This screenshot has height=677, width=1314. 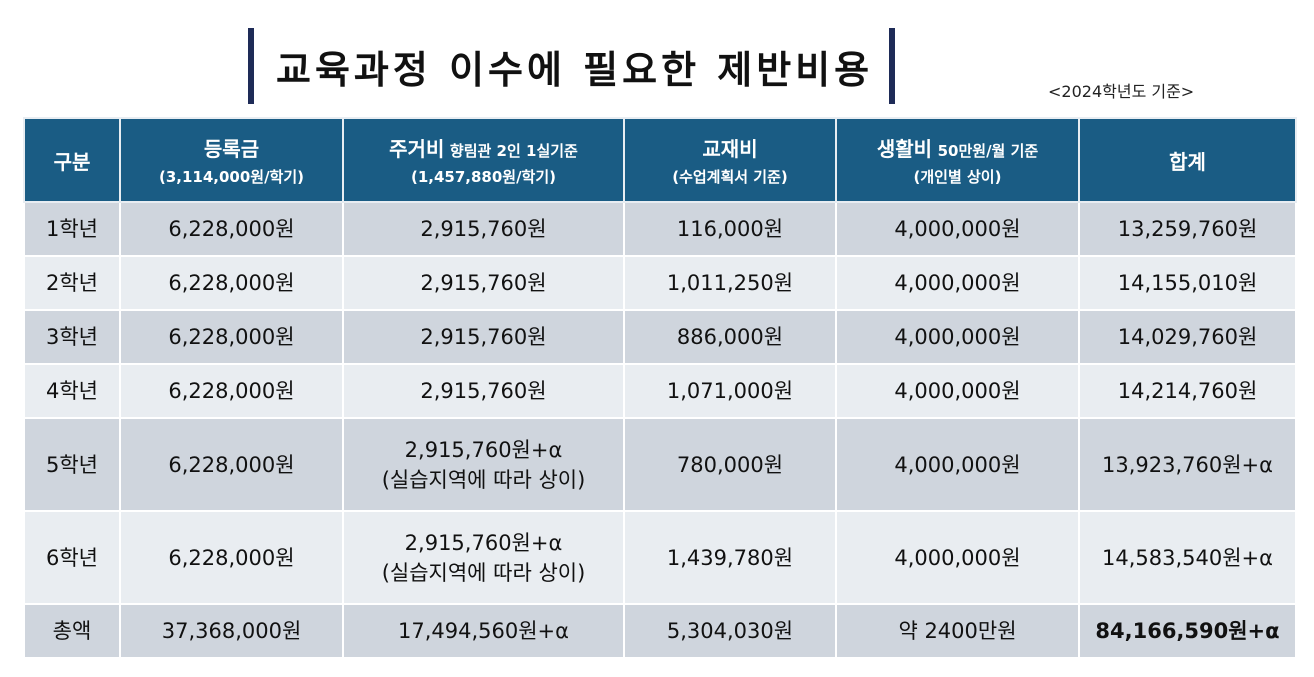 What do you see at coordinates (957, 631) in the screenshot?
I see `cell-living: 약 2400만원` at bounding box center [957, 631].